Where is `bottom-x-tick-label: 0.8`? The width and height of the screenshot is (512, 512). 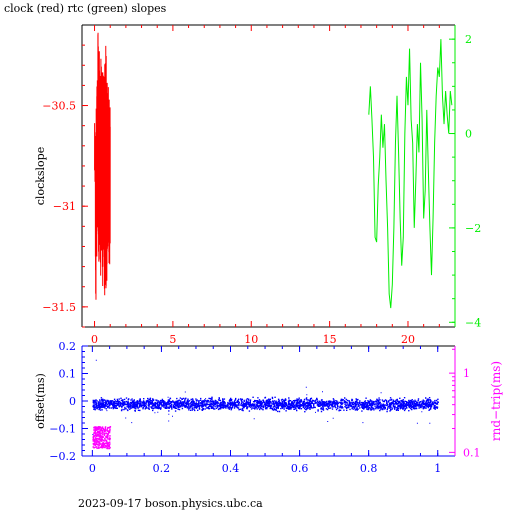
bottom-x-tick-label: 0.8 is located at coordinates (369, 468).